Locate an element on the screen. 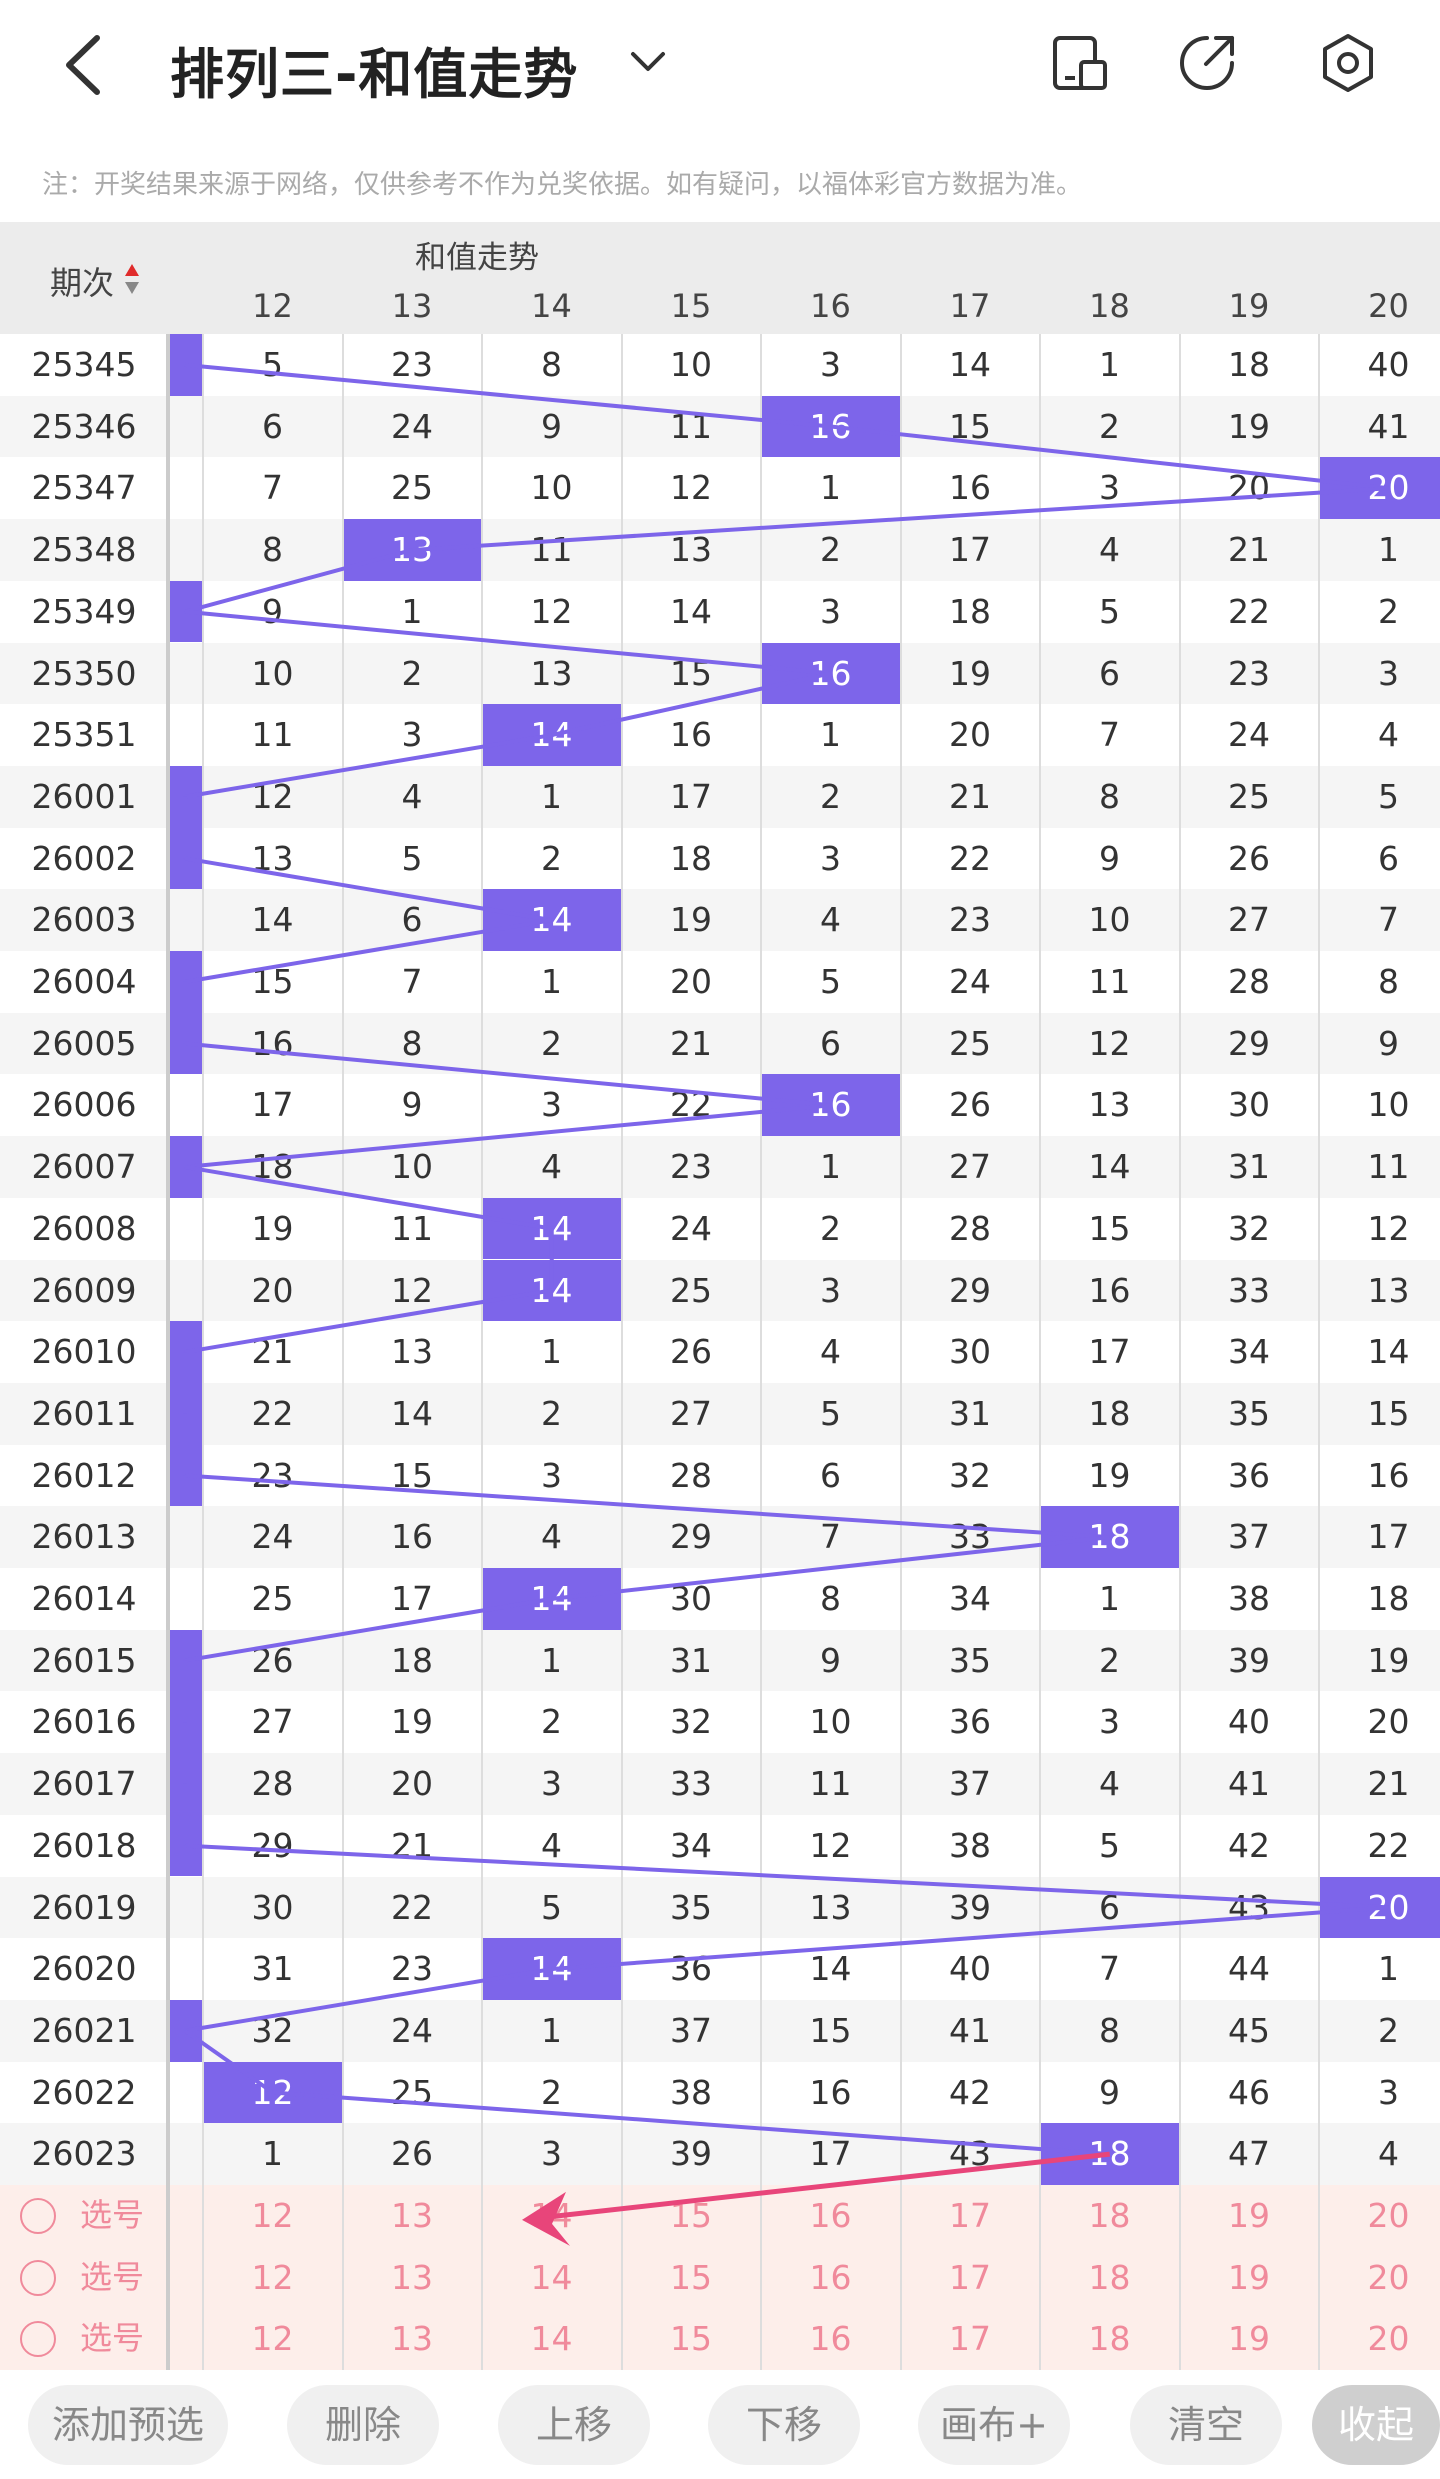  table-cell: 36 is located at coordinates (970, 1722).